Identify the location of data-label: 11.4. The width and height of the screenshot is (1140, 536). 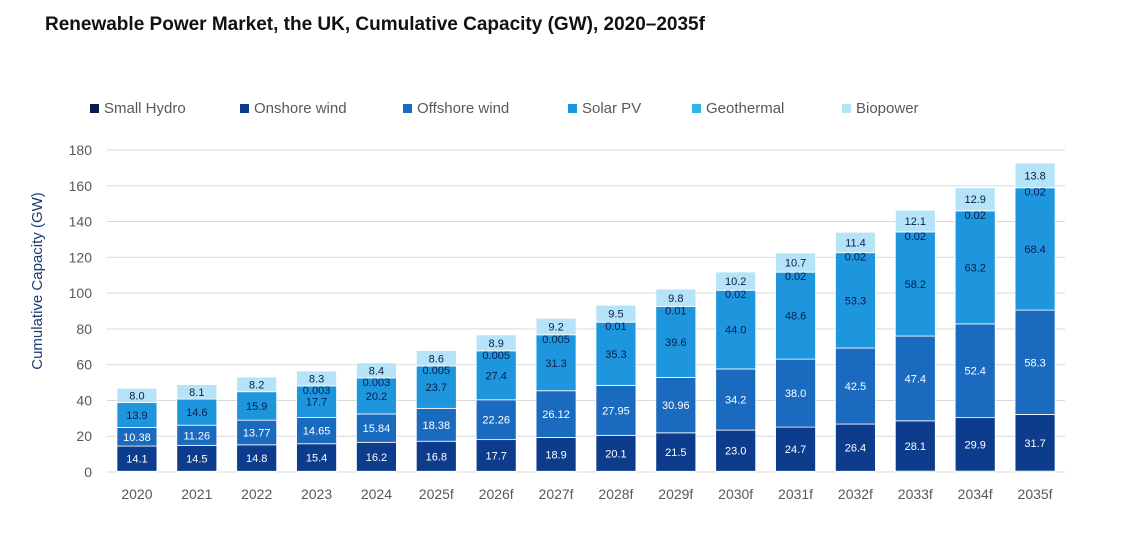
(855, 243).